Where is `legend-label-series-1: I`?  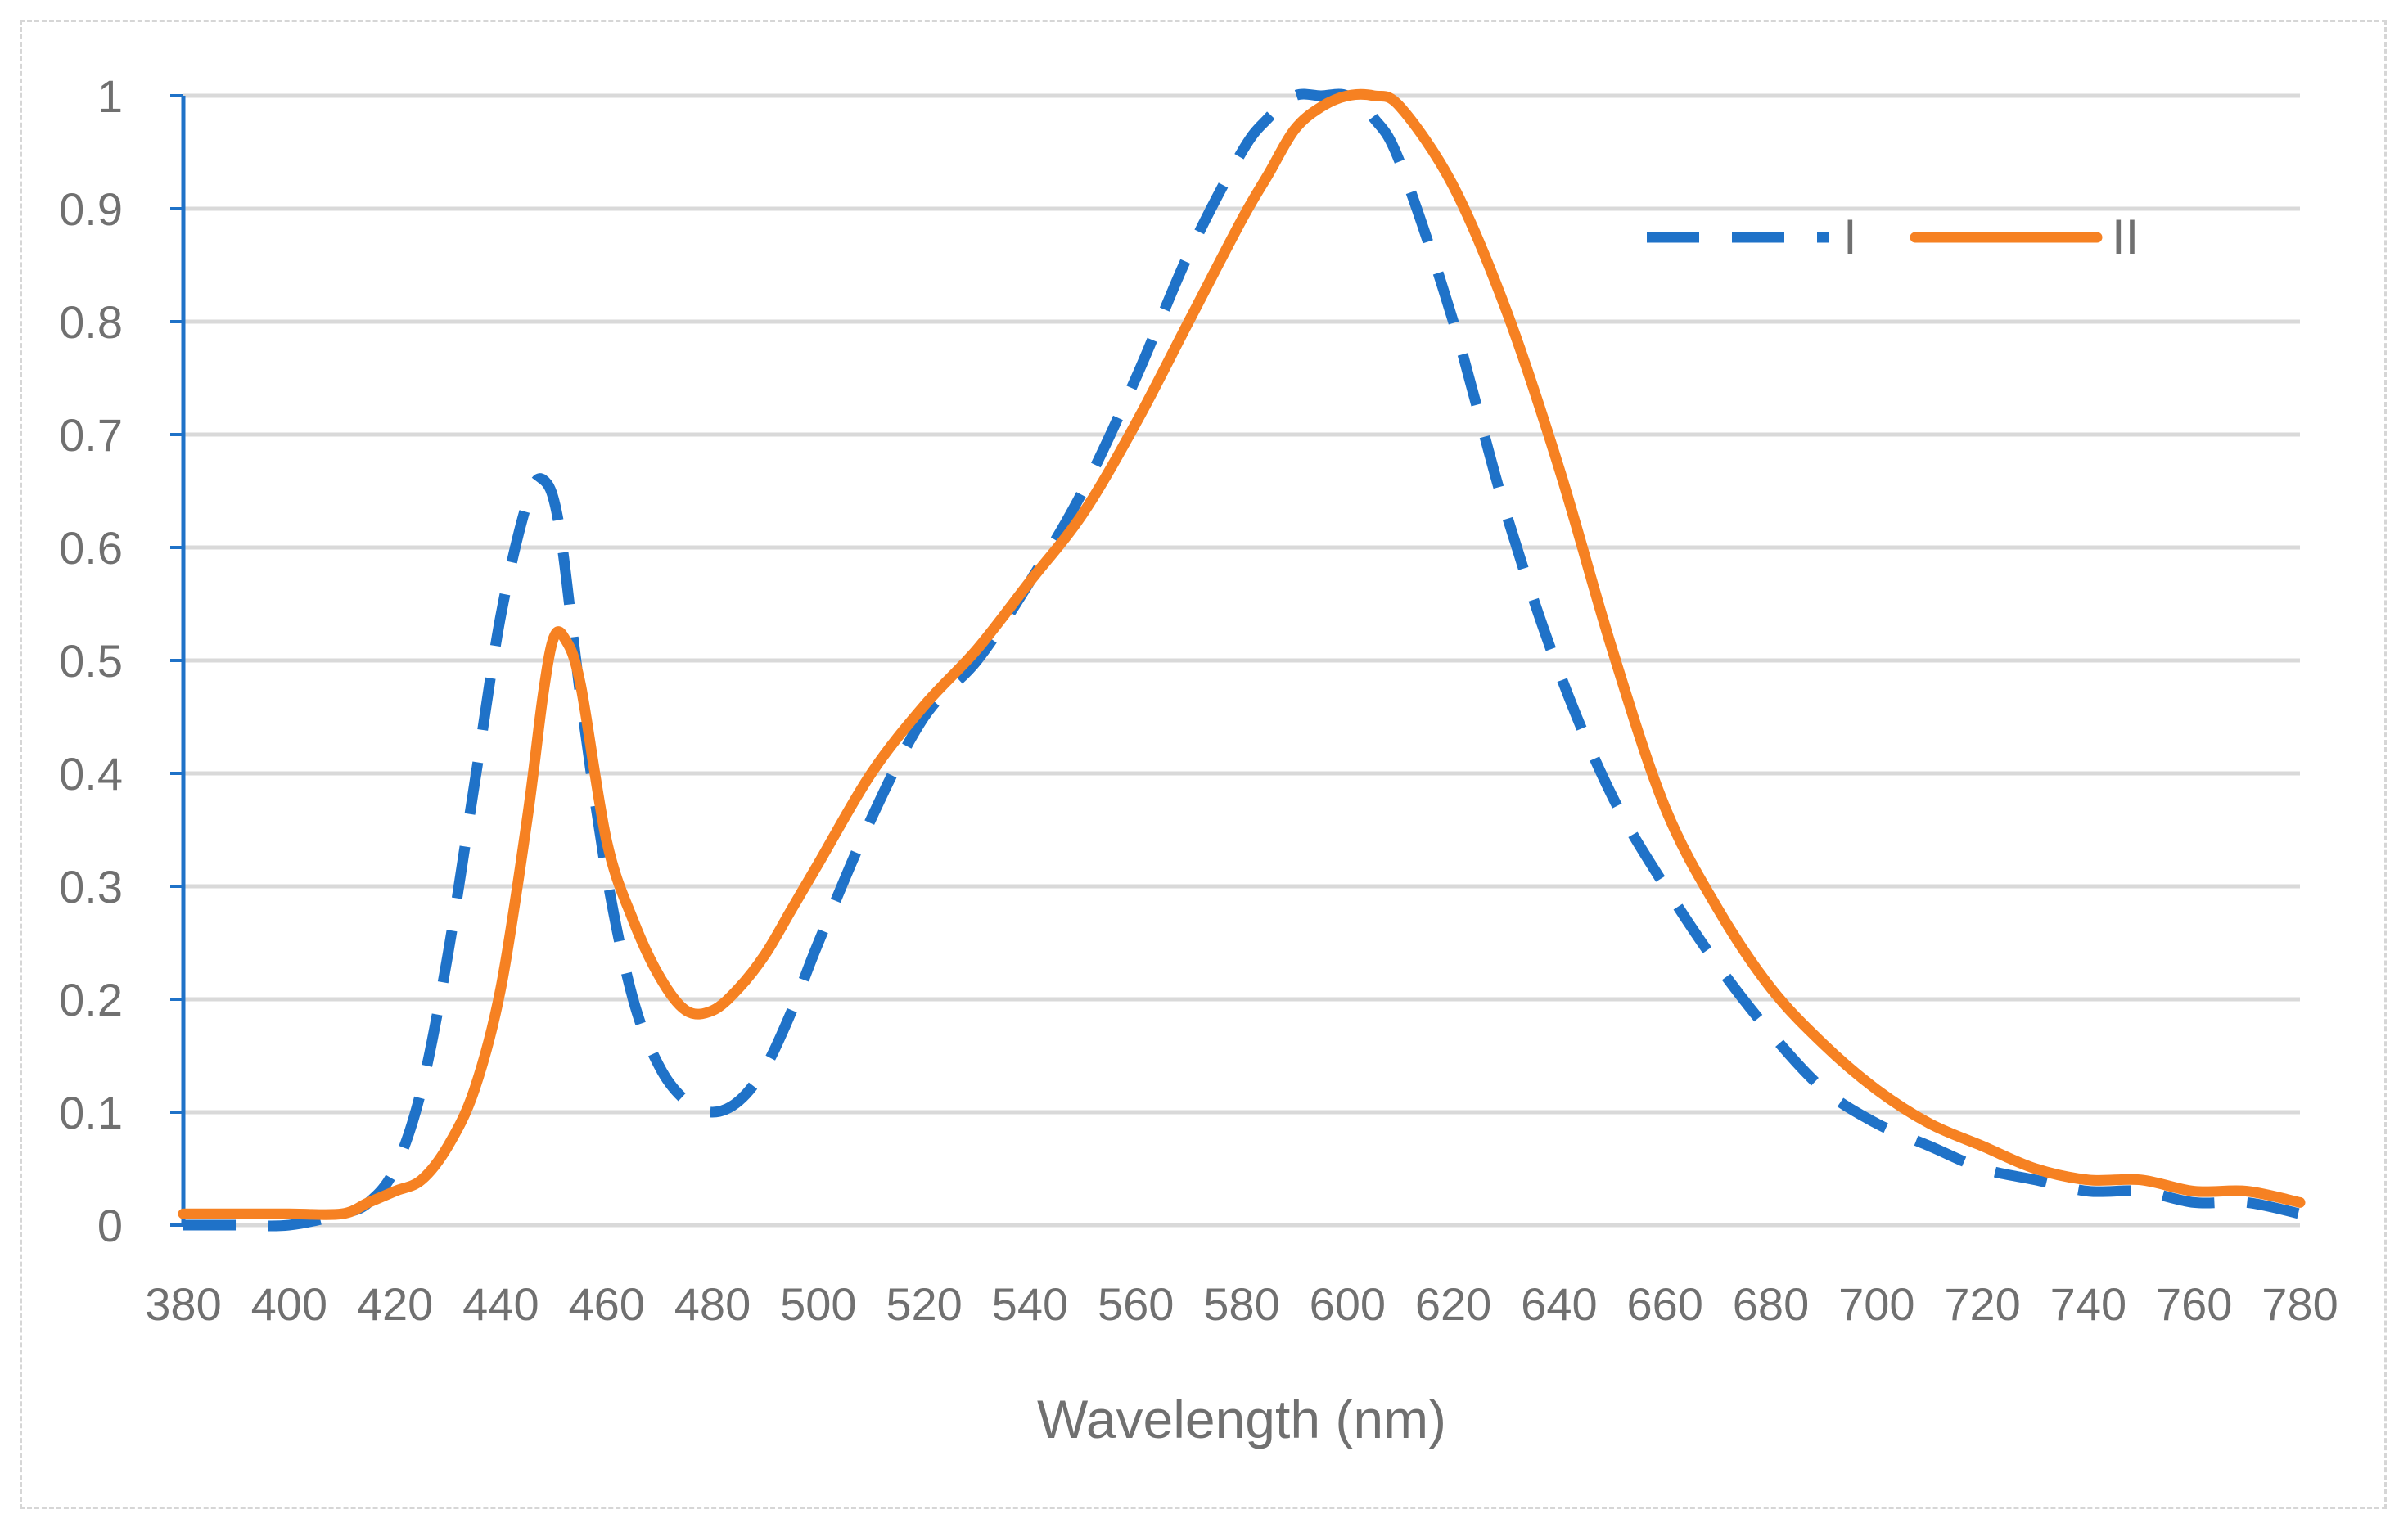
legend-label-series-1: I is located at coordinates (1850, 237).